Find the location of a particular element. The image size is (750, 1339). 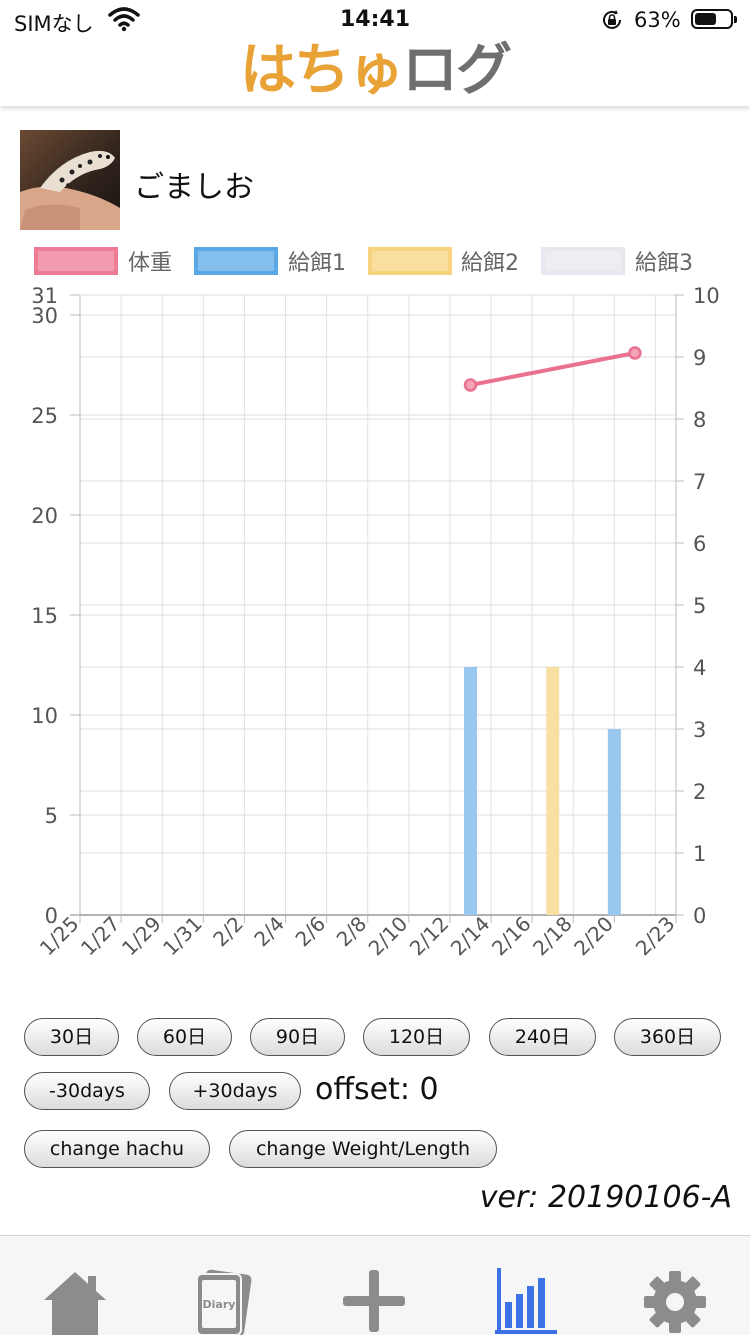

x-tick-label: 2/12 is located at coordinates (429, 936).